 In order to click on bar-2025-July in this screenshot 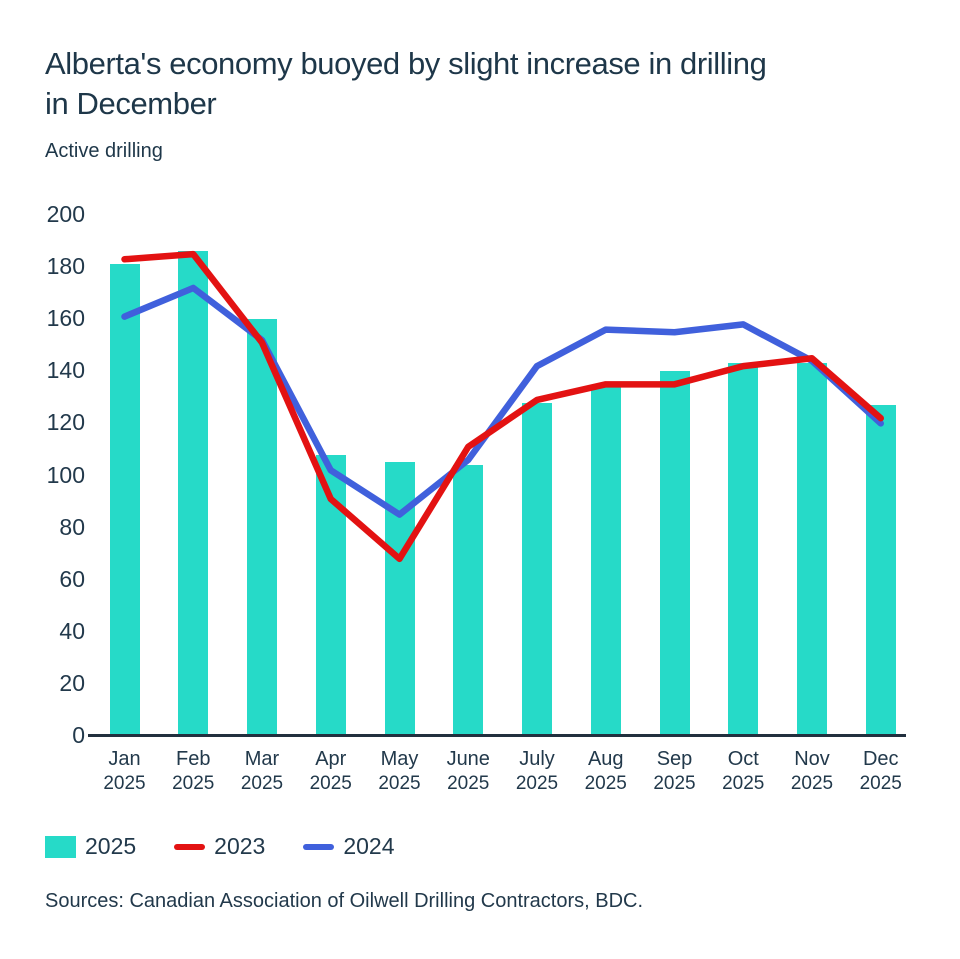, I will do `click(537, 569)`.